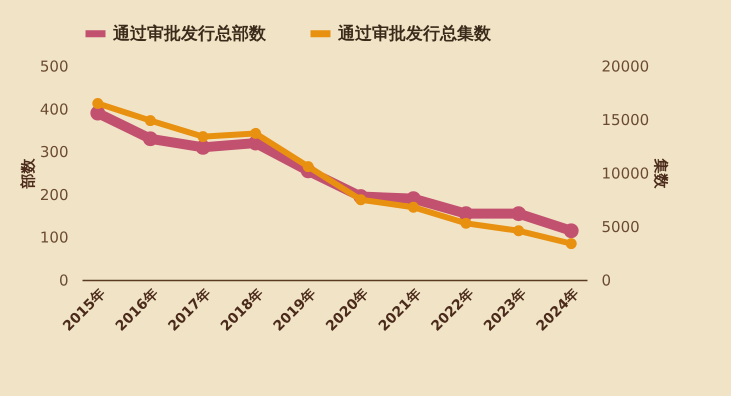  I want to click on y2-tick-label: 15000, so click(626, 120).